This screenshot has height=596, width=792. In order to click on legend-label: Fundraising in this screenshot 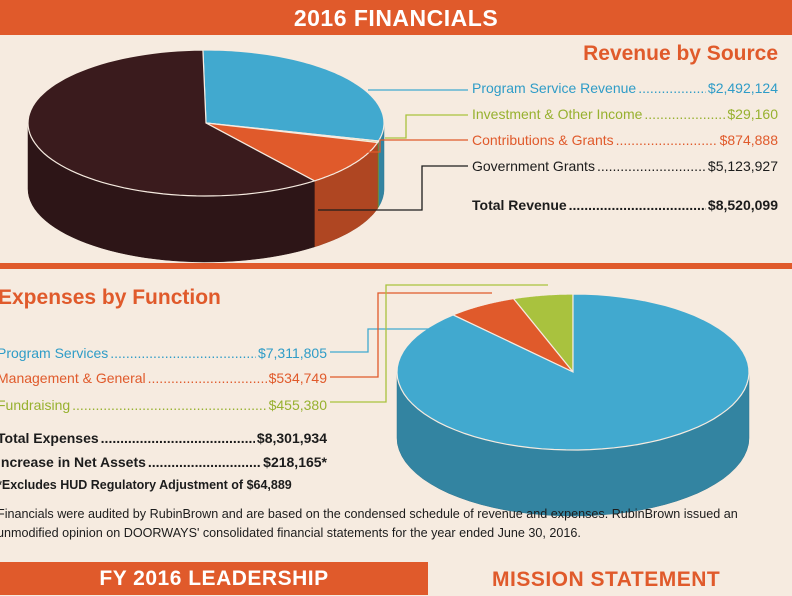, I will do `click(35, 405)`.